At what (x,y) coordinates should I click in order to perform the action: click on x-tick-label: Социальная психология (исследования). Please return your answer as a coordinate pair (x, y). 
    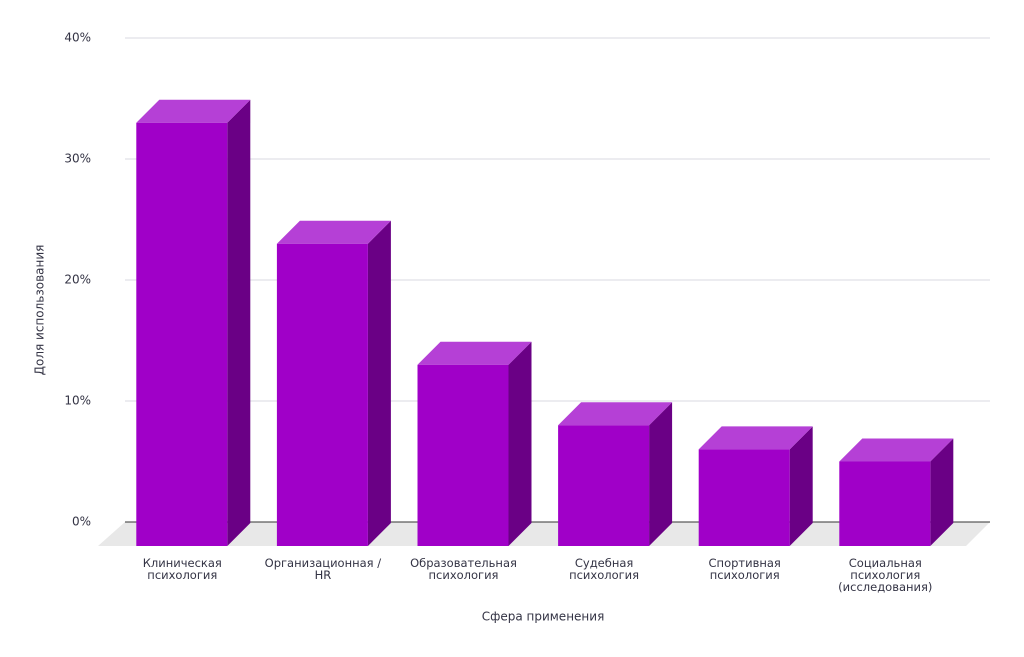
    Looking at the image, I should click on (885, 575).